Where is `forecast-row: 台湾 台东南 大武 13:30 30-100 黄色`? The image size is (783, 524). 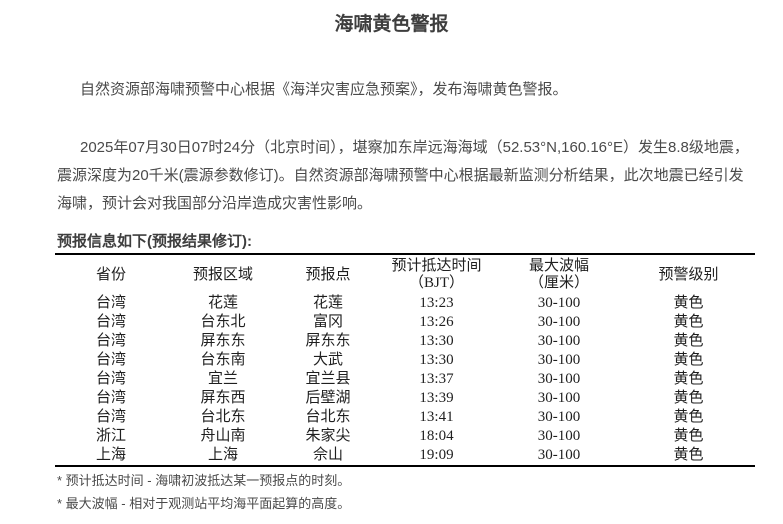 forecast-row: 台湾 台东南 大武 13:30 30-100 黄色 is located at coordinates (405, 360).